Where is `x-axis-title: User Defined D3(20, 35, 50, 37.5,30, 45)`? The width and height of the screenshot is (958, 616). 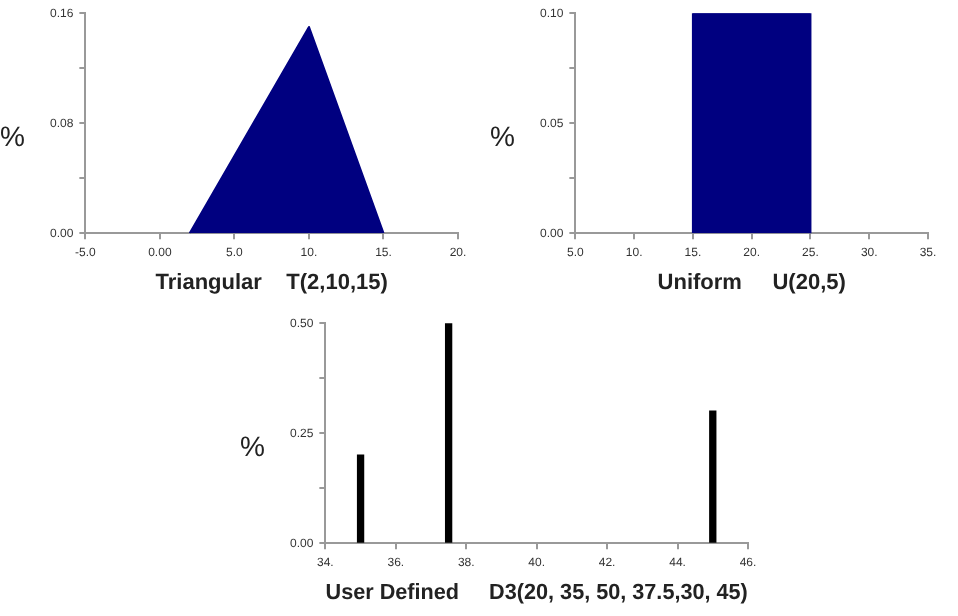
x-axis-title: User Defined D3(20, 35, 50, 37.5,30, 45) is located at coordinates (537, 592).